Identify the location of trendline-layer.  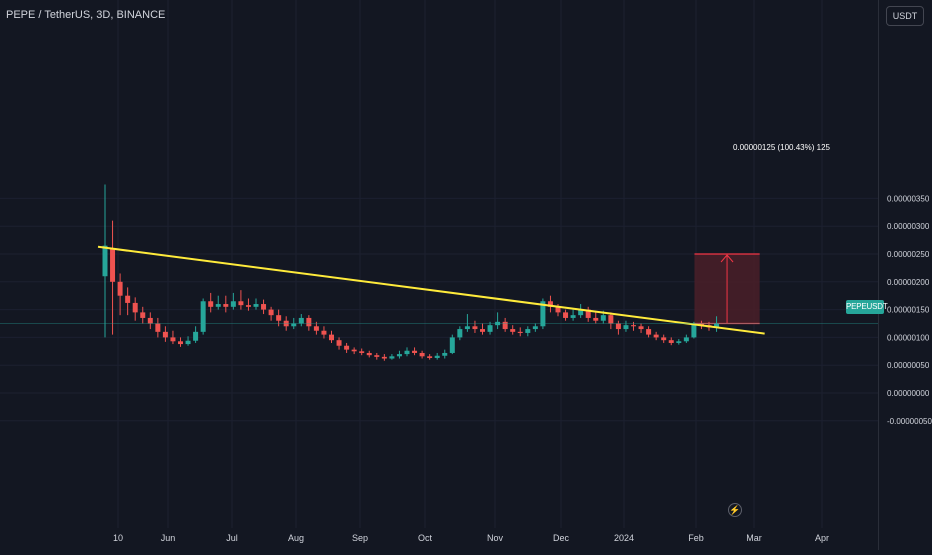
(431, 290).